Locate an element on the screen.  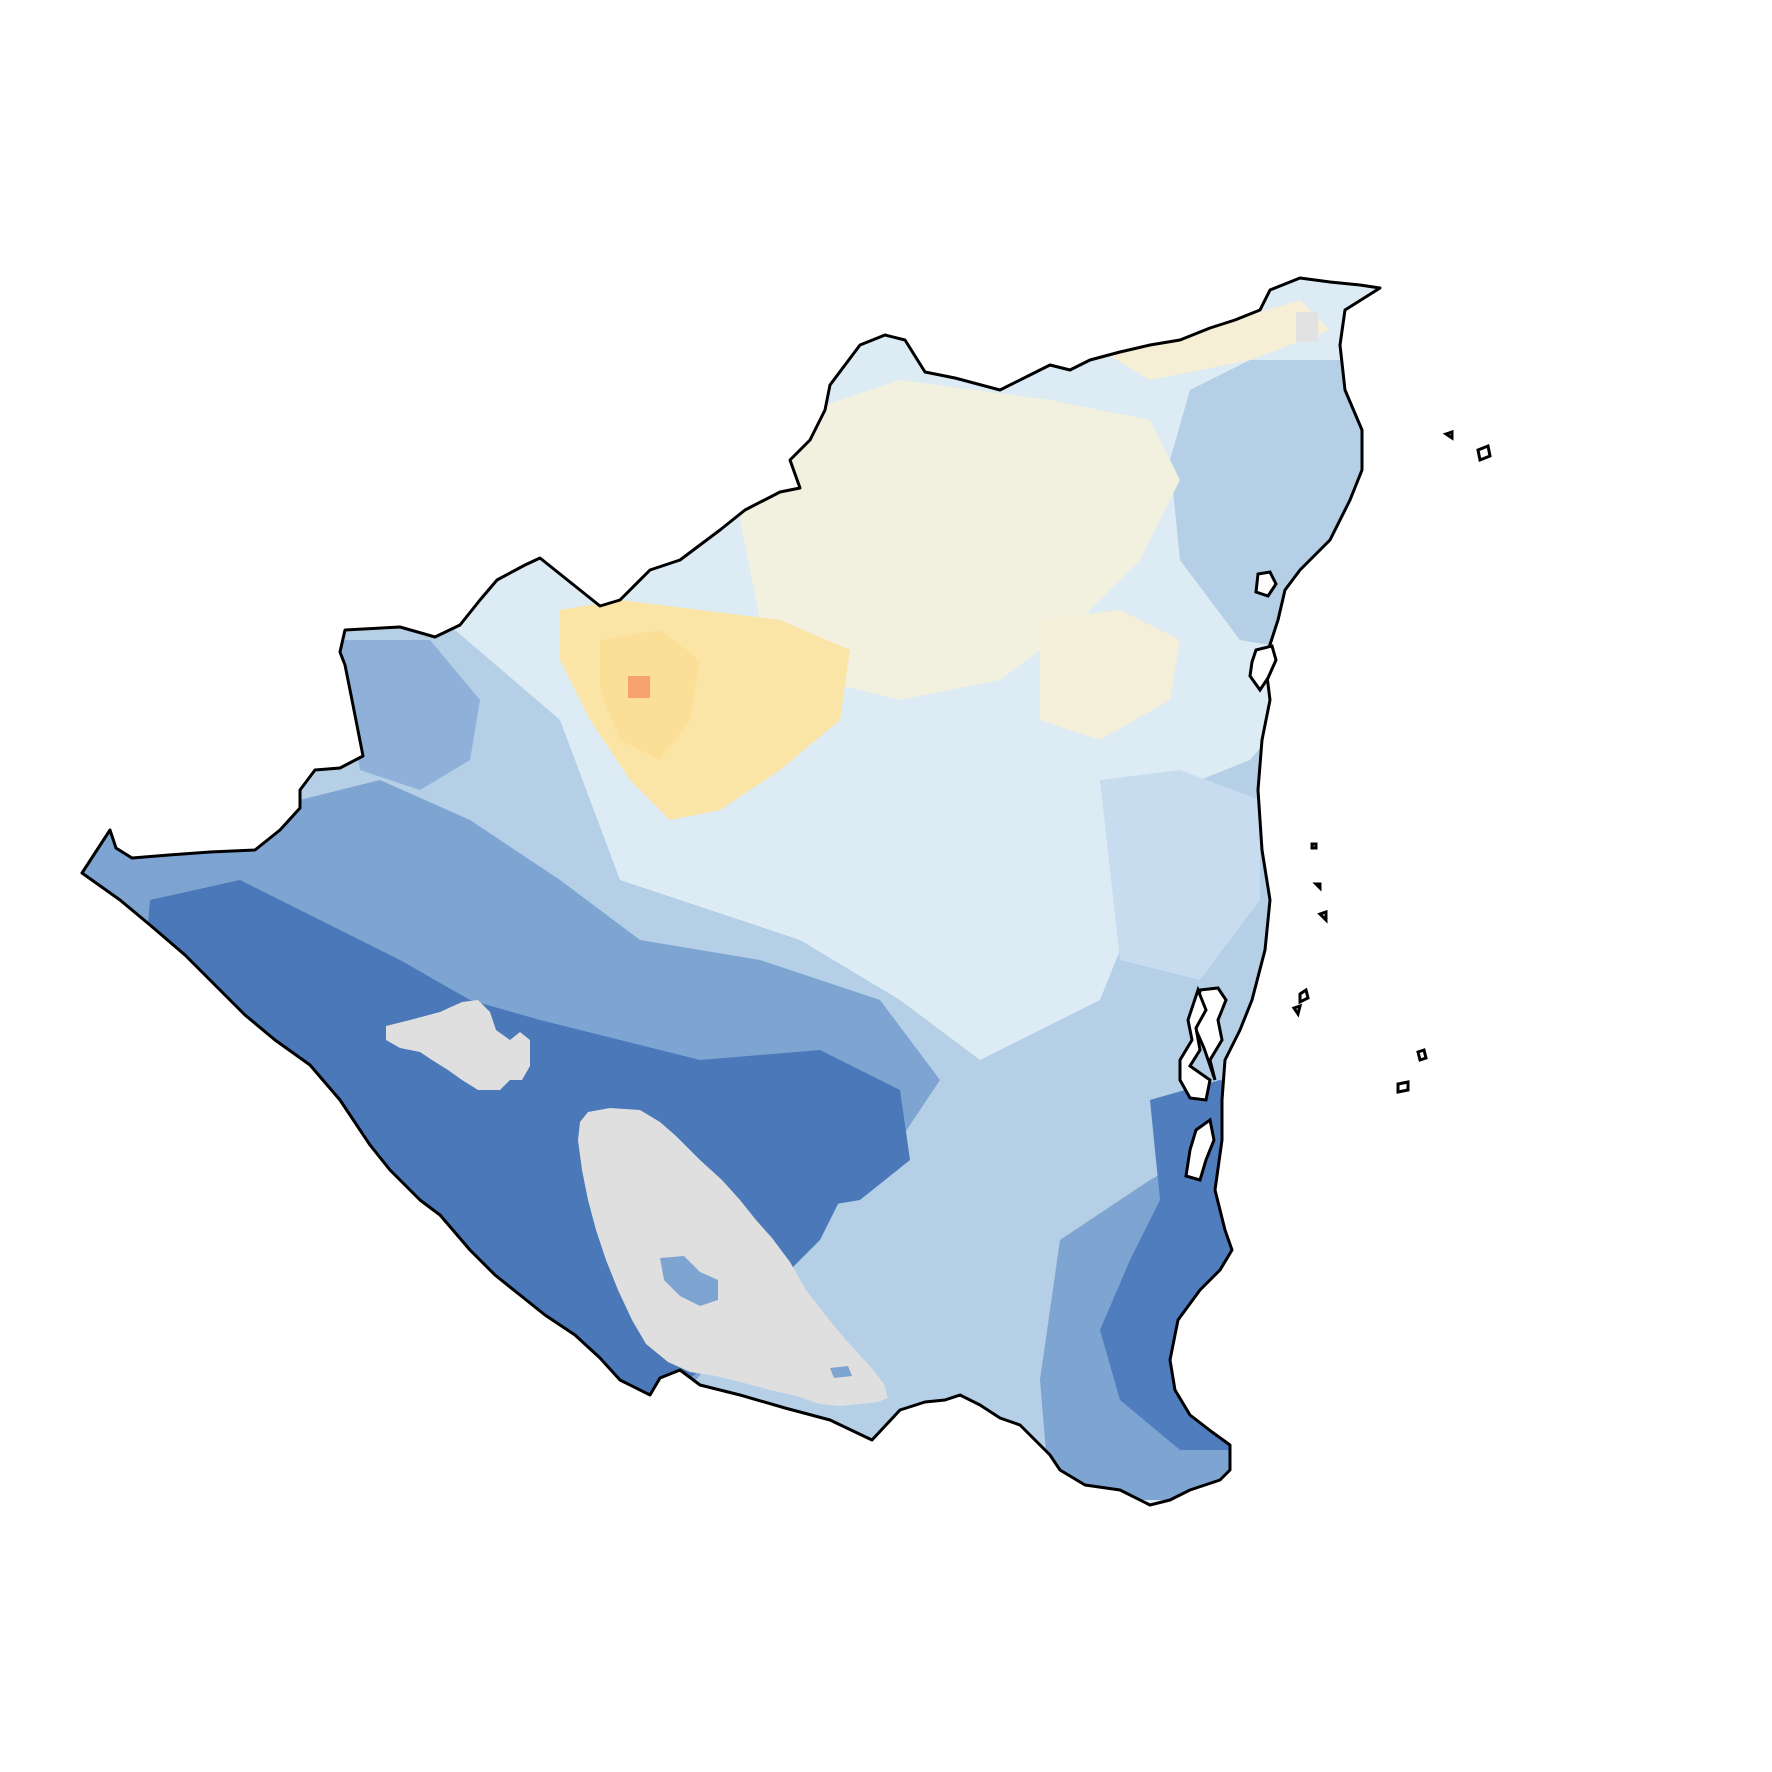
raster-light-blue-northeast is located at coordinates (1180, 875).